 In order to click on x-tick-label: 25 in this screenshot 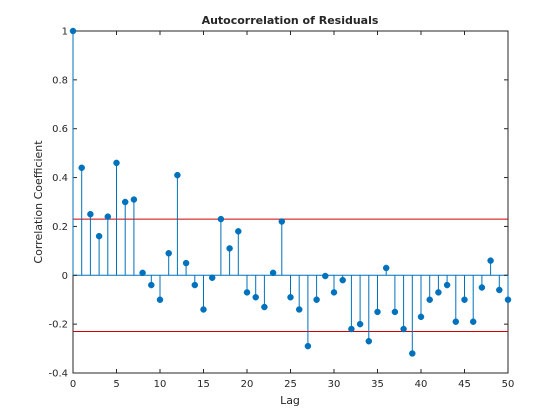, I will do `click(290, 384)`.